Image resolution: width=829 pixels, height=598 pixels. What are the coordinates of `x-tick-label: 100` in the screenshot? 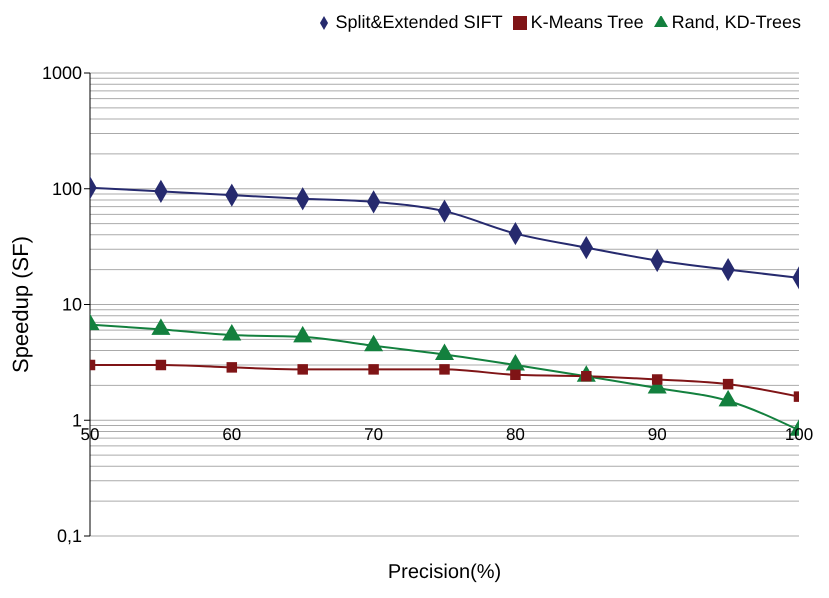 It's located at (799, 434).